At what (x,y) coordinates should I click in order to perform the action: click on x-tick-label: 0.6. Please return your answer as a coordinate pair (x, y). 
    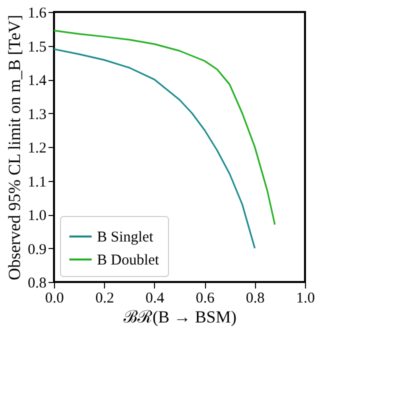
    Looking at the image, I should click on (205, 298).